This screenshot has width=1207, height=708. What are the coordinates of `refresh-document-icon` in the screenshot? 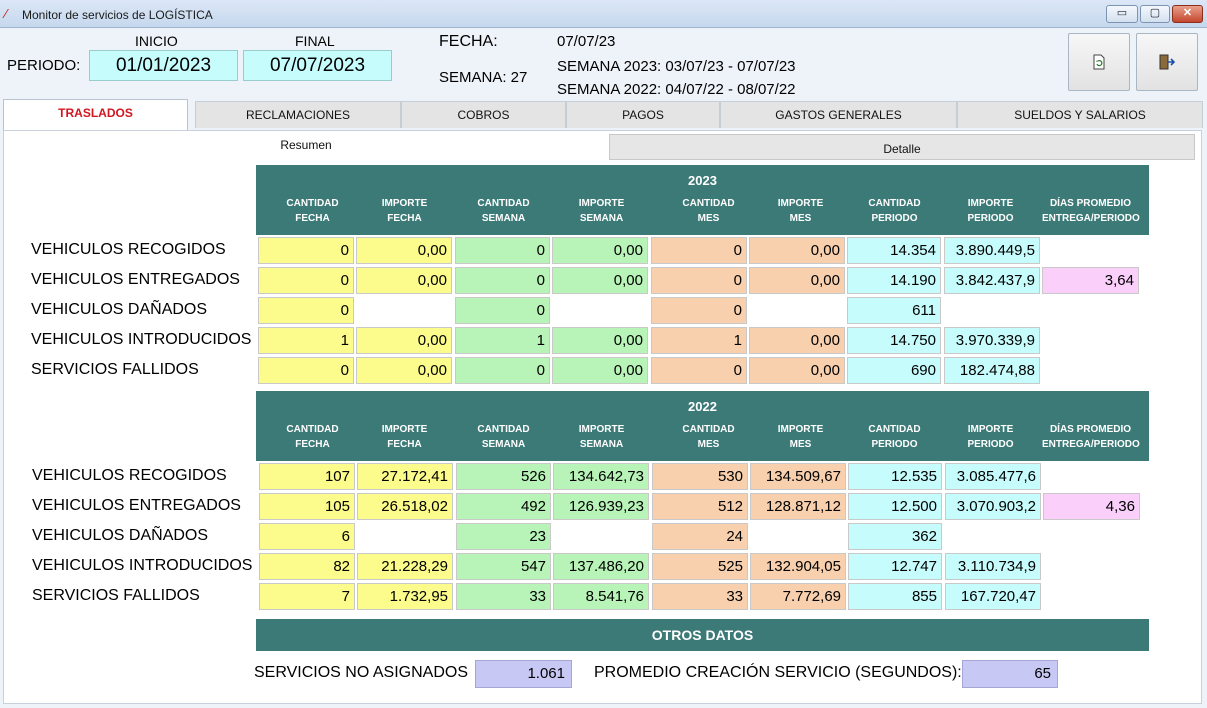 It's located at (1099, 61).